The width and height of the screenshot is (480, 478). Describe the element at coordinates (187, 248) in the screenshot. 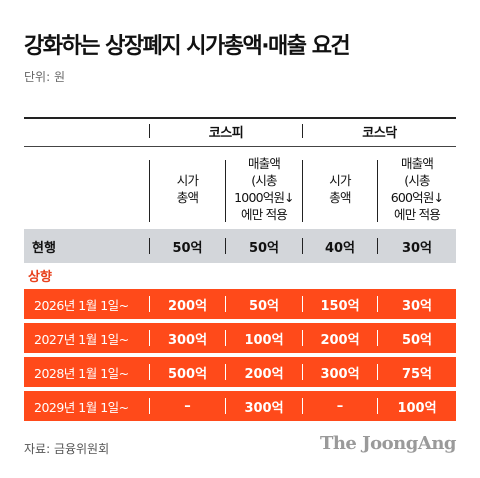

I see `current-kospi-cap: 50억` at that location.